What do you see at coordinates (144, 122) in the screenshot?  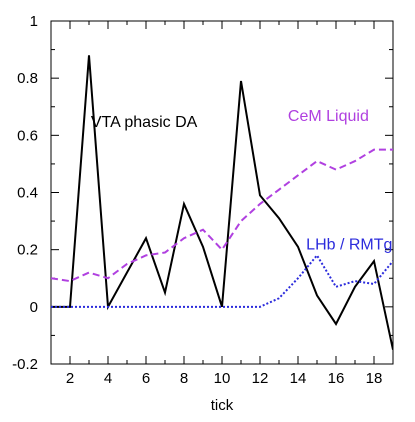 I see `series-label-0: VTA phasic DA` at bounding box center [144, 122].